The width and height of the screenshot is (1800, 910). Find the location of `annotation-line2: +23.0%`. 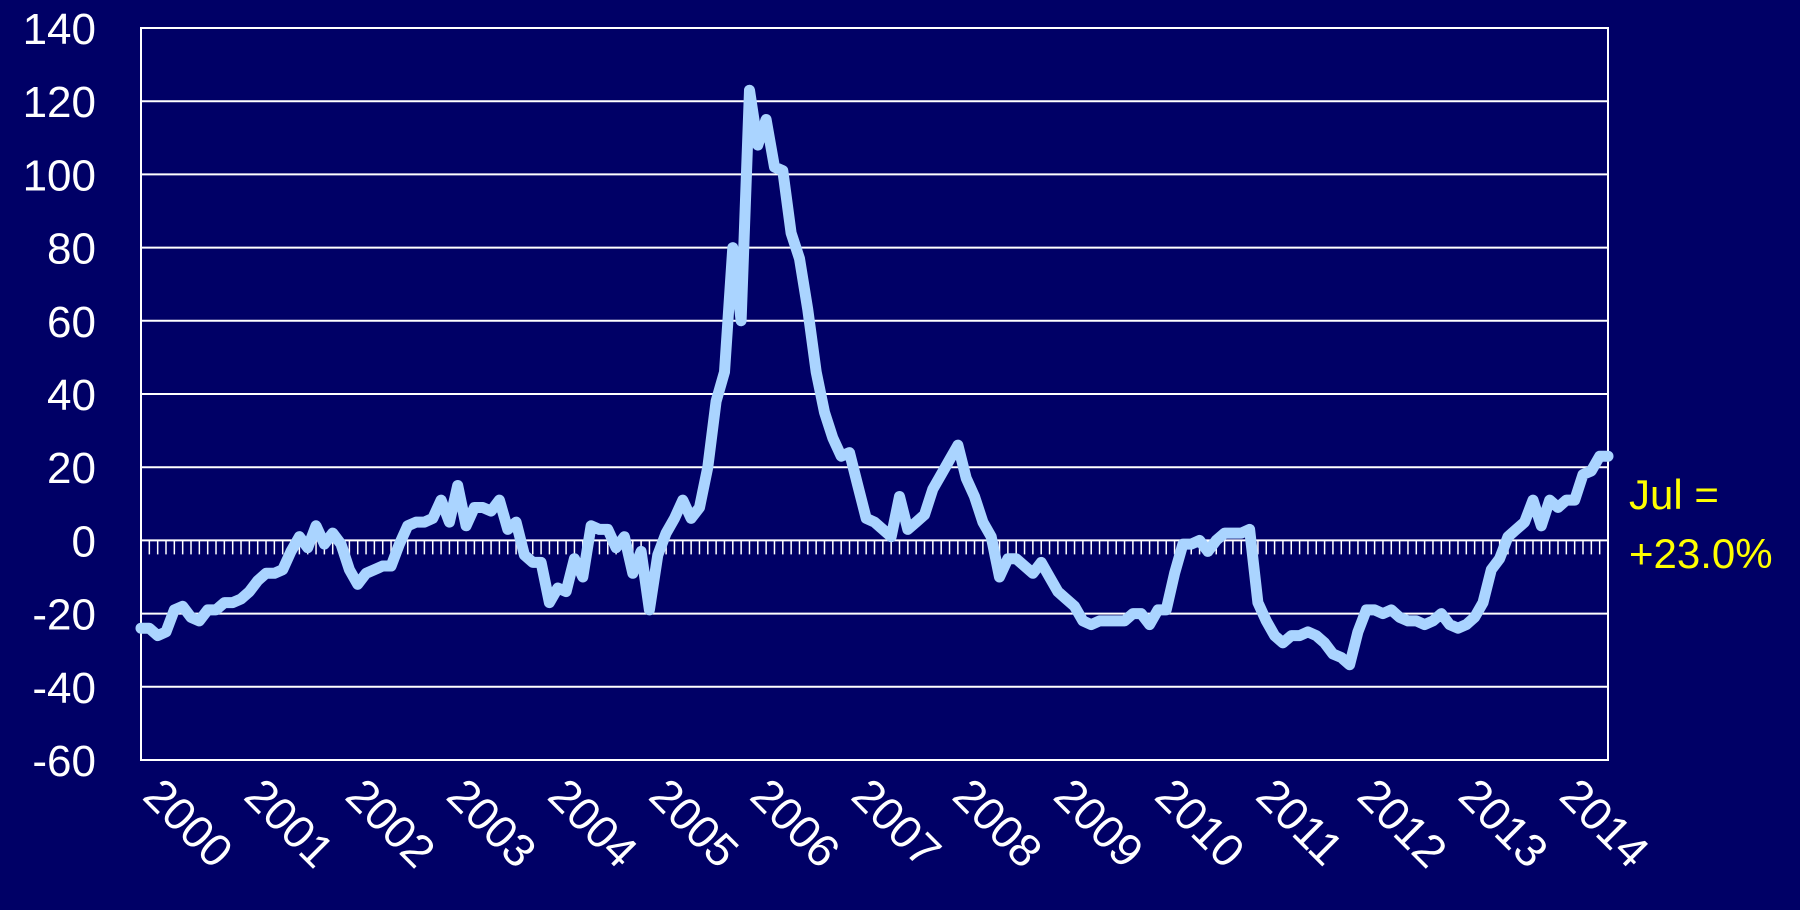

annotation-line2: +23.0% is located at coordinates (1701, 553).